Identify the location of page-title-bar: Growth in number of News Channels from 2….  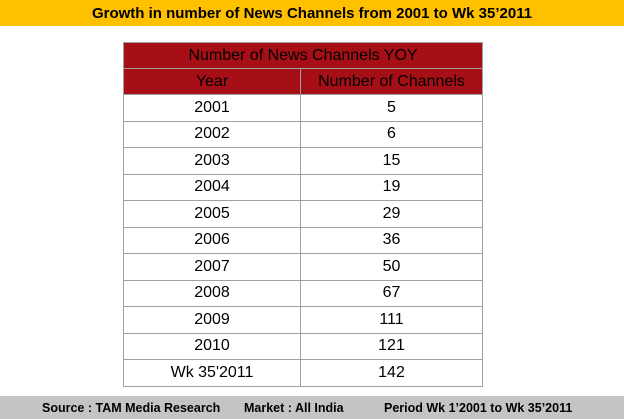
(312, 13).